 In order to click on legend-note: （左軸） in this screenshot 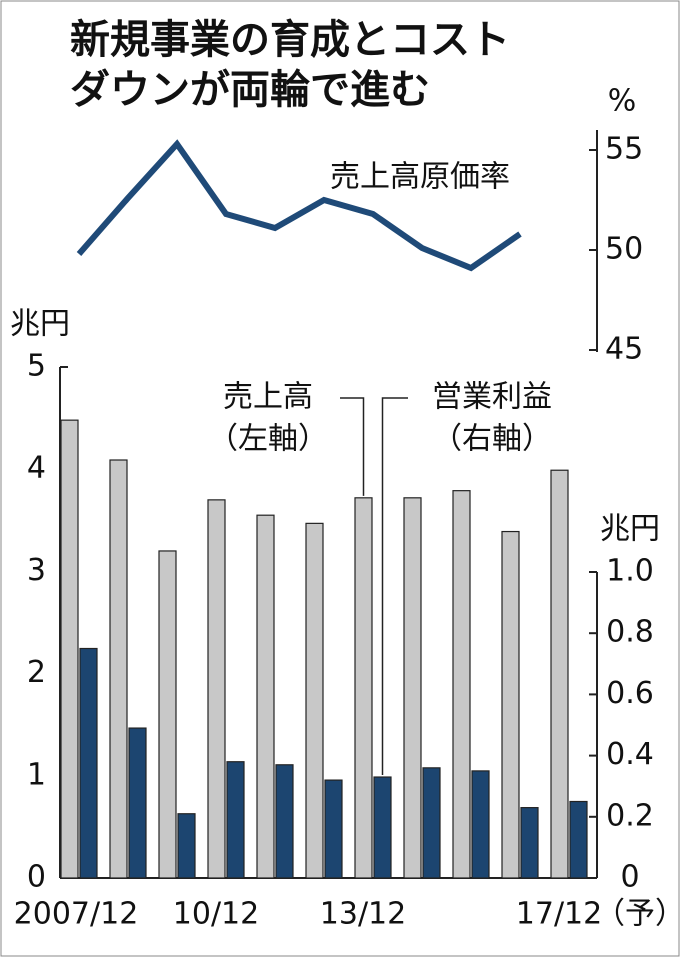, I will do `click(268, 439)`.